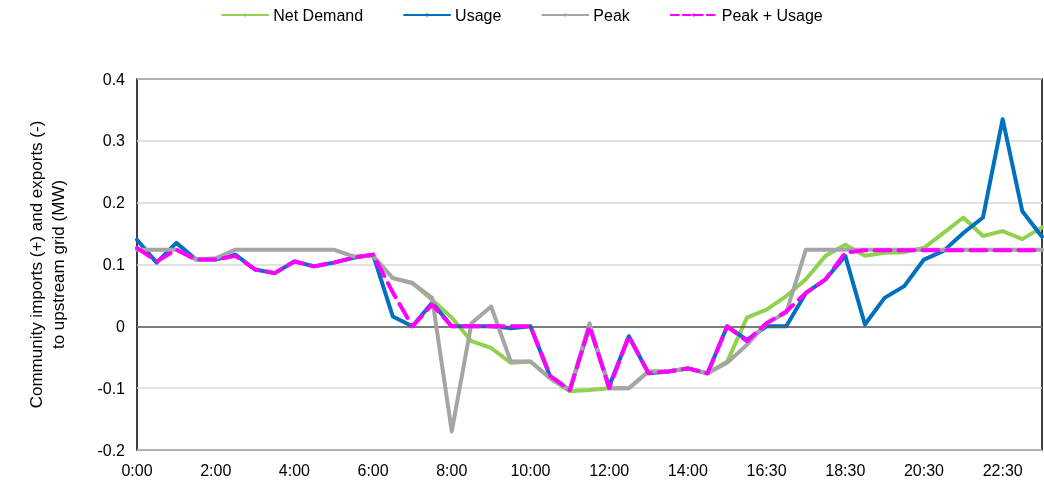 The width and height of the screenshot is (1044, 504). What do you see at coordinates (687, 470) in the screenshot?
I see `x-tick-label: 14:00` at bounding box center [687, 470].